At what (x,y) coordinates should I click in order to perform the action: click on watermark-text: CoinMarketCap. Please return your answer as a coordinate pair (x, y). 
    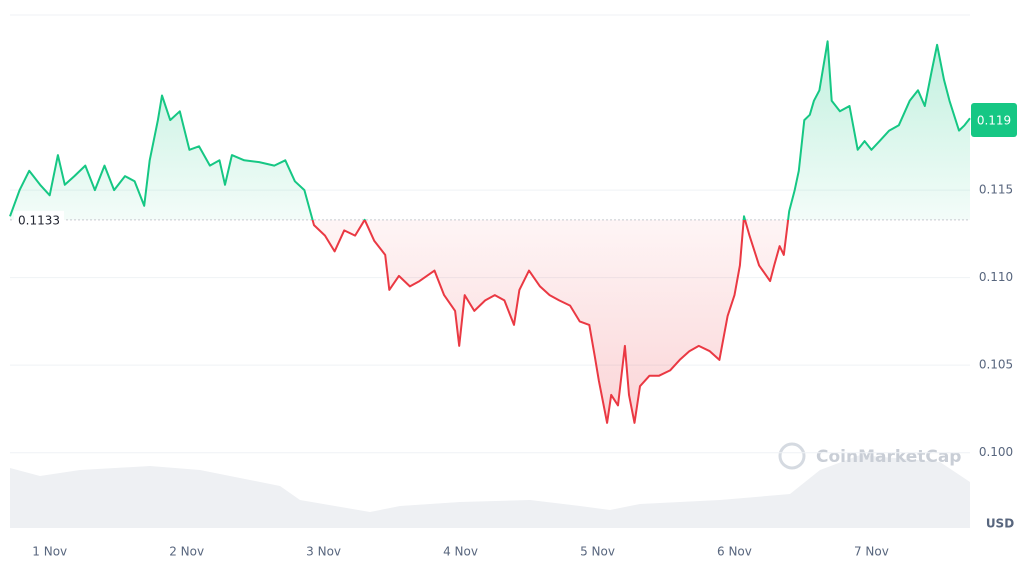
    Looking at the image, I should click on (888, 457).